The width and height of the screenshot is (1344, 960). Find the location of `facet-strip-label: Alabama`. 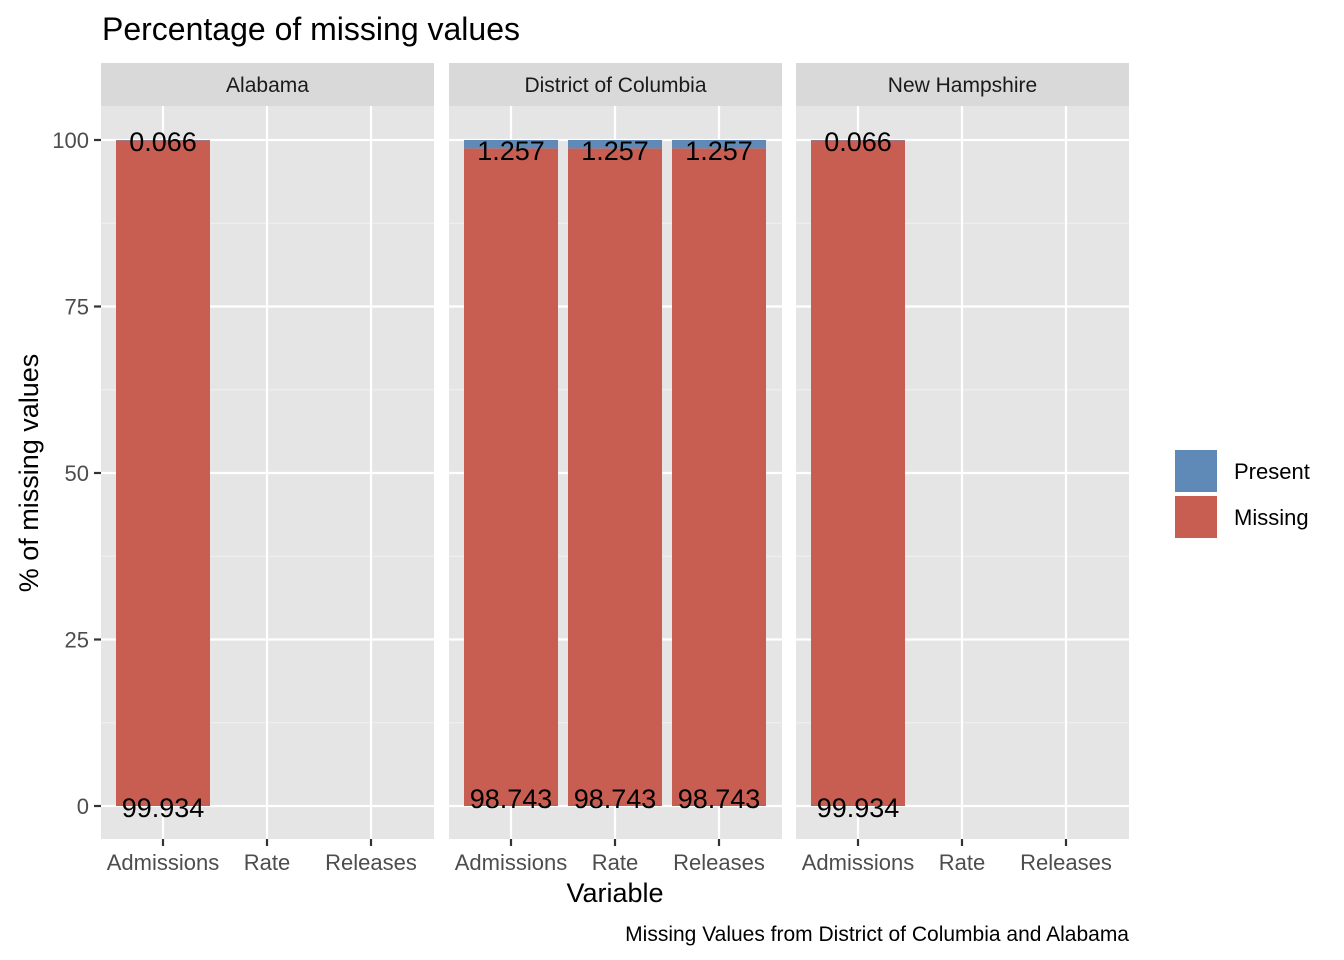

facet-strip-label: Alabama is located at coordinates (267, 85).